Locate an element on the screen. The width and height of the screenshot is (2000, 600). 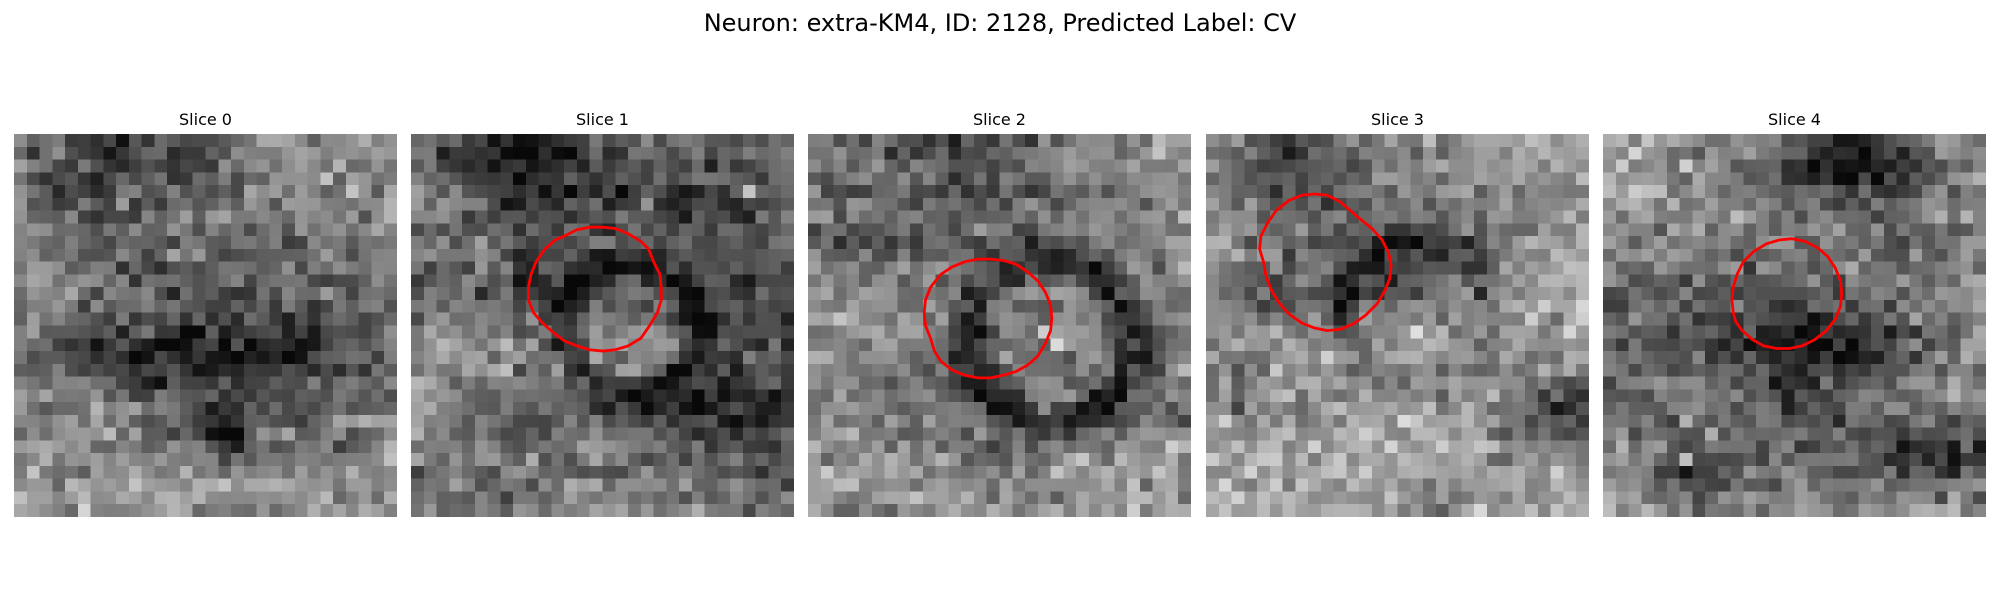
slice-panel-1: Slice 1 is located at coordinates (602, 315).